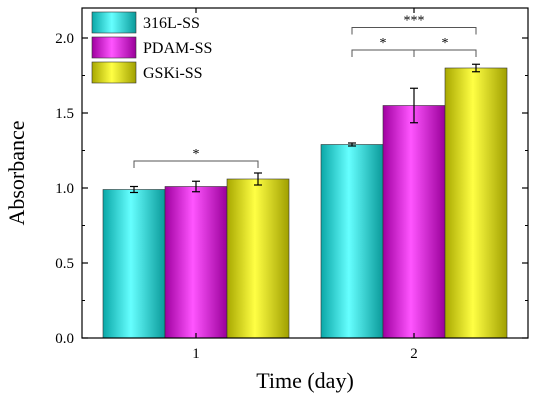  I want to click on legend-swatch-GSKi-SS, so click(114, 72).